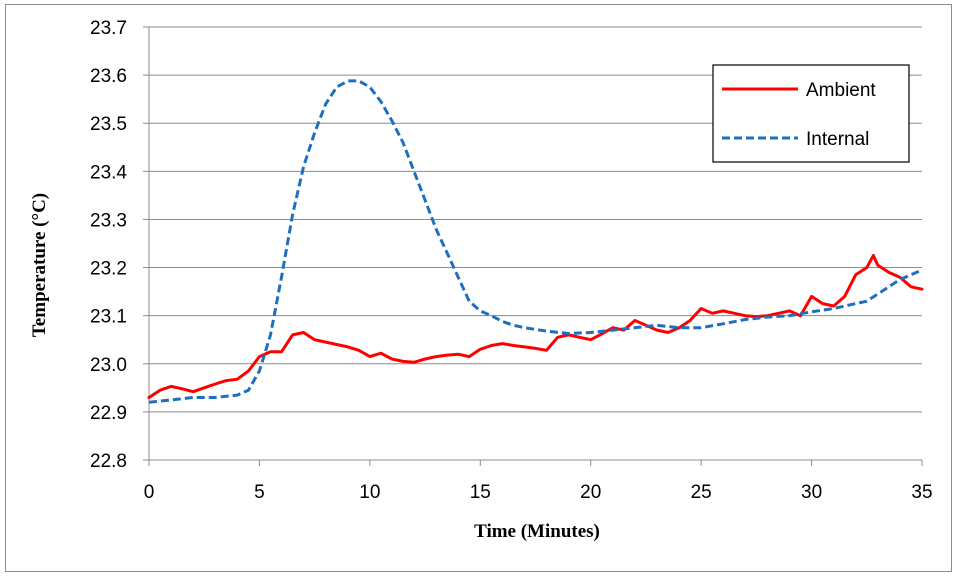 The image size is (959, 577). Describe the element at coordinates (108, 317) in the screenshot. I see `y-tick-label: 23.1` at that location.